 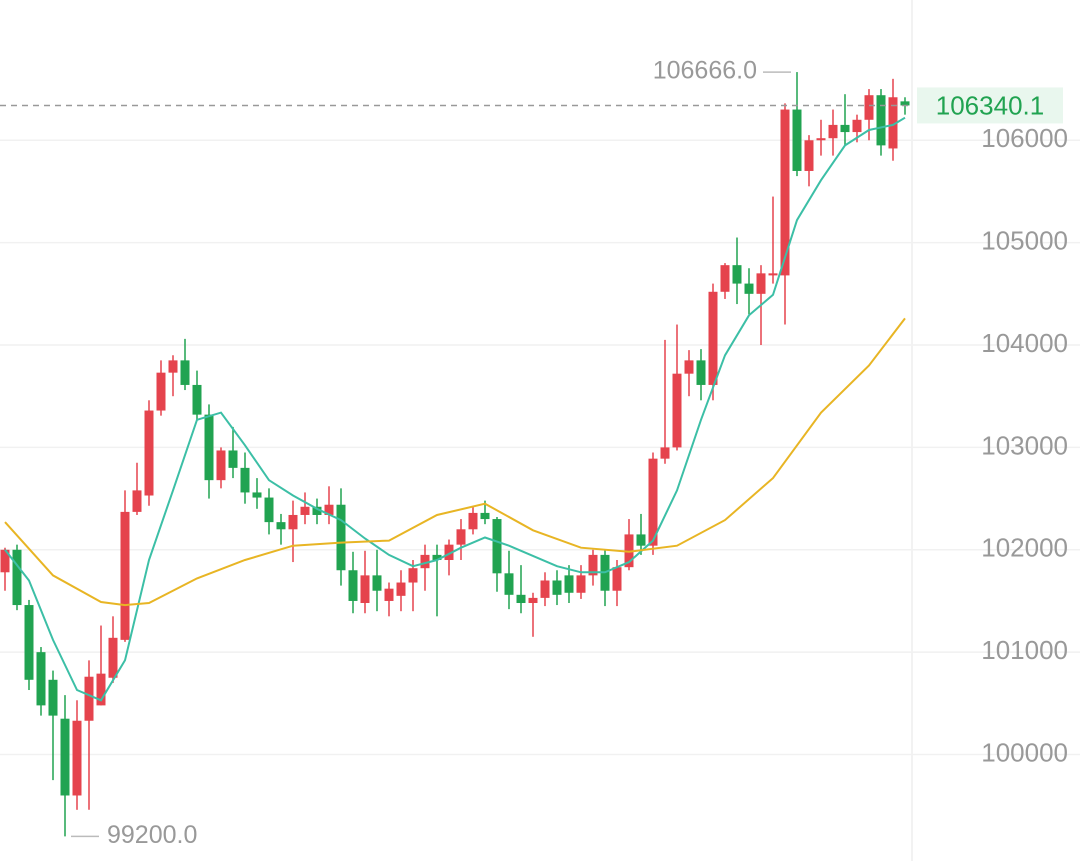 I want to click on y-tick-label: 100000, so click(x=1024, y=752).